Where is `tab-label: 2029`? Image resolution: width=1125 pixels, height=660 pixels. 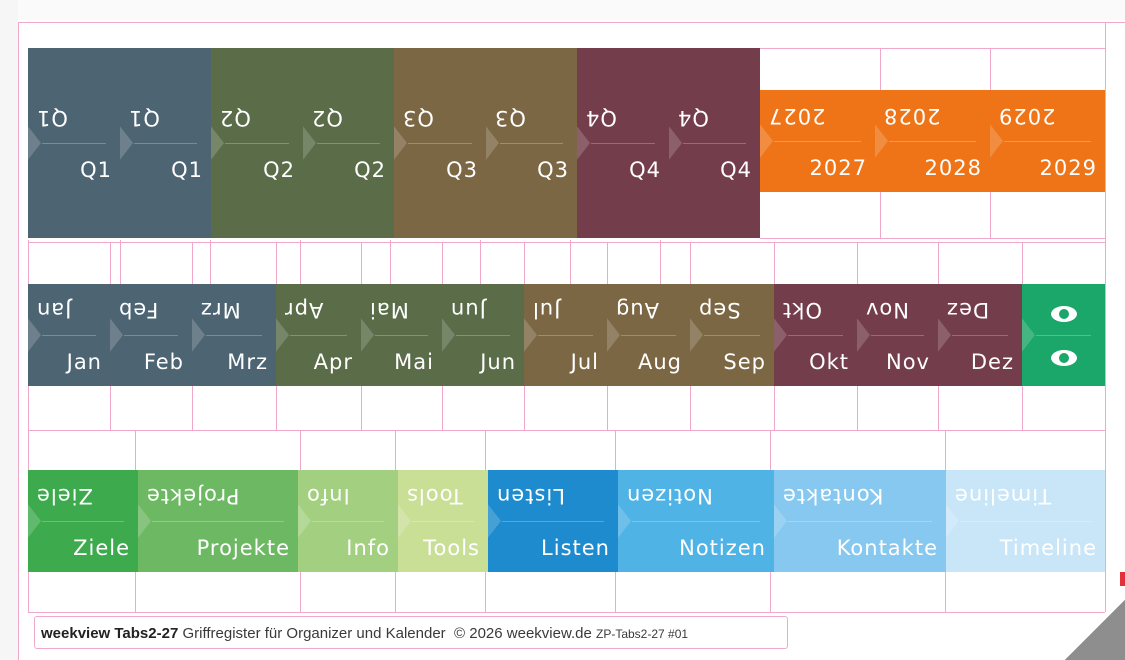
tab-label: 2029 is located at coordinates (1068, 168).